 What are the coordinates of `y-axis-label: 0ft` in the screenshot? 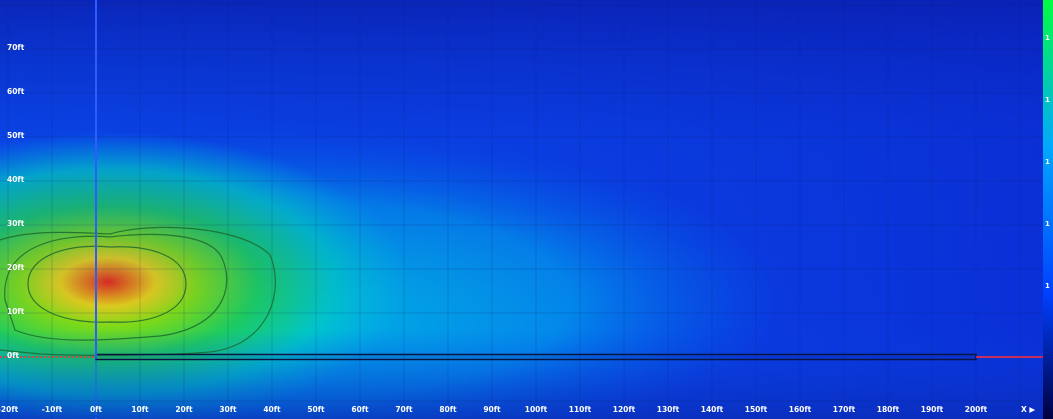 It's located at (13, 355).